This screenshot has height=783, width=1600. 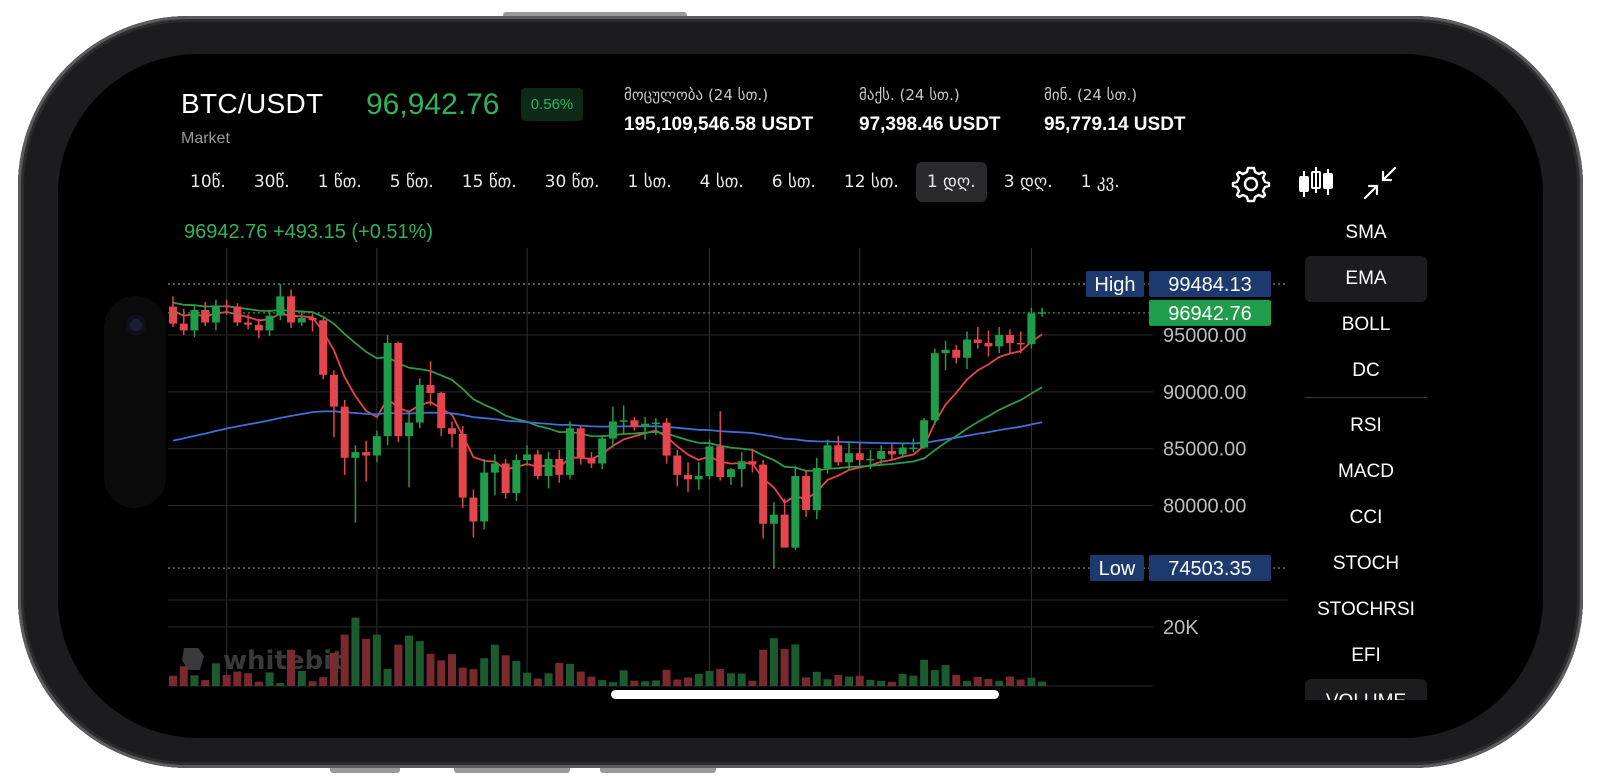 I want to click on indicator-boll: BOLL, so click(x=1366, y=324).